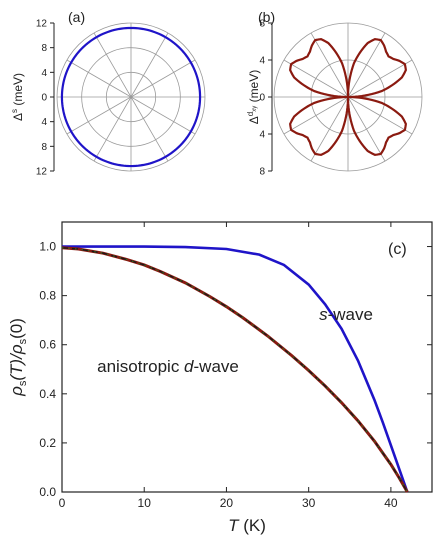  What do you see at coordinates (47, 394) in the screenshot?
I see `y-axis-tick-label: 0.4` at bounding box center [47, 394].